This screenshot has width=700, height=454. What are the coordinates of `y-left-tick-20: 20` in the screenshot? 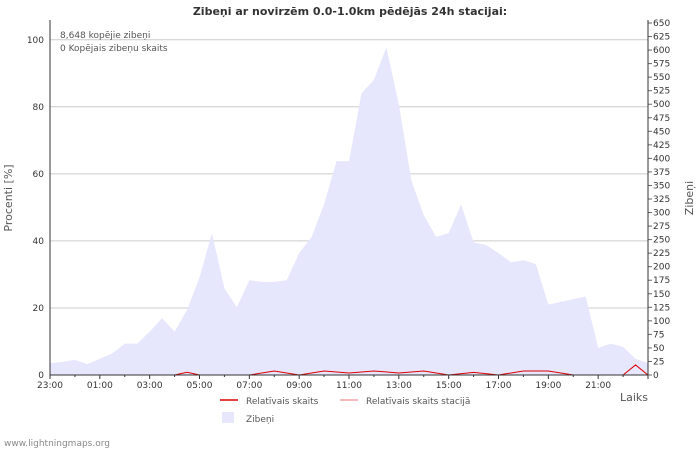 It's located at (39, 309).